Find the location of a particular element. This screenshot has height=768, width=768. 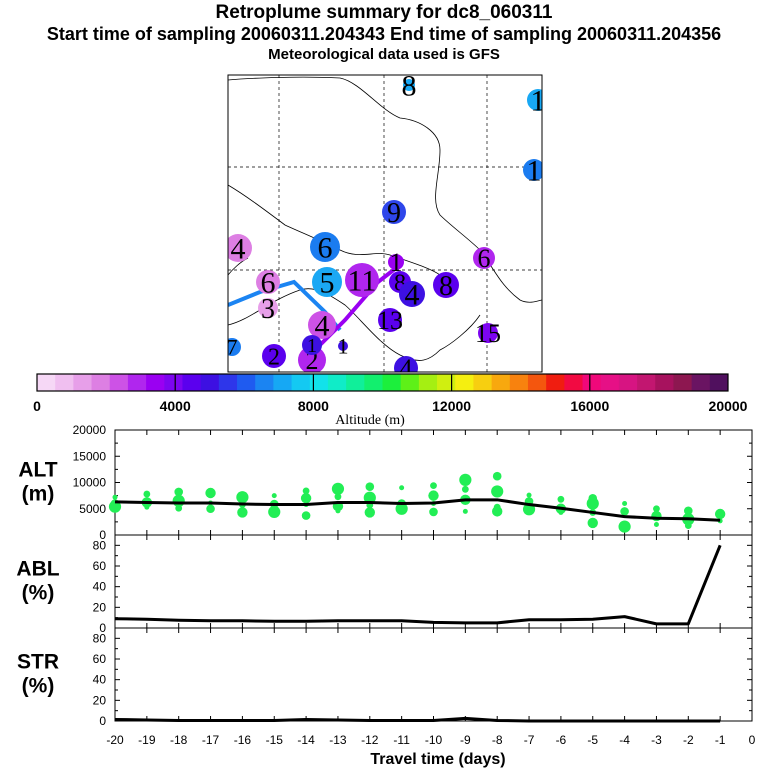

colorbar-tick: 0 is located at coordinates (37, 406).